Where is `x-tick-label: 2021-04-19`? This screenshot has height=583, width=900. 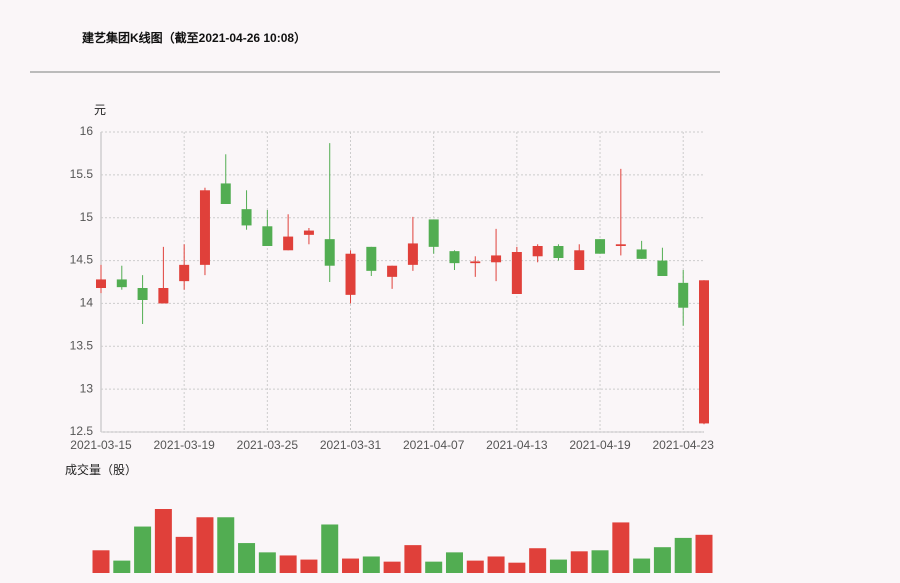 x-tick-label: 2021-04-19 is located at coordinates (600, 445).